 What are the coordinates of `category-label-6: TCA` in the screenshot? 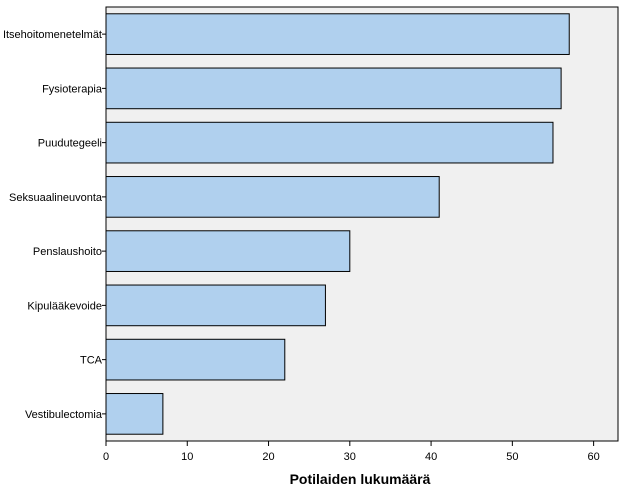 It's located at (91, 361).